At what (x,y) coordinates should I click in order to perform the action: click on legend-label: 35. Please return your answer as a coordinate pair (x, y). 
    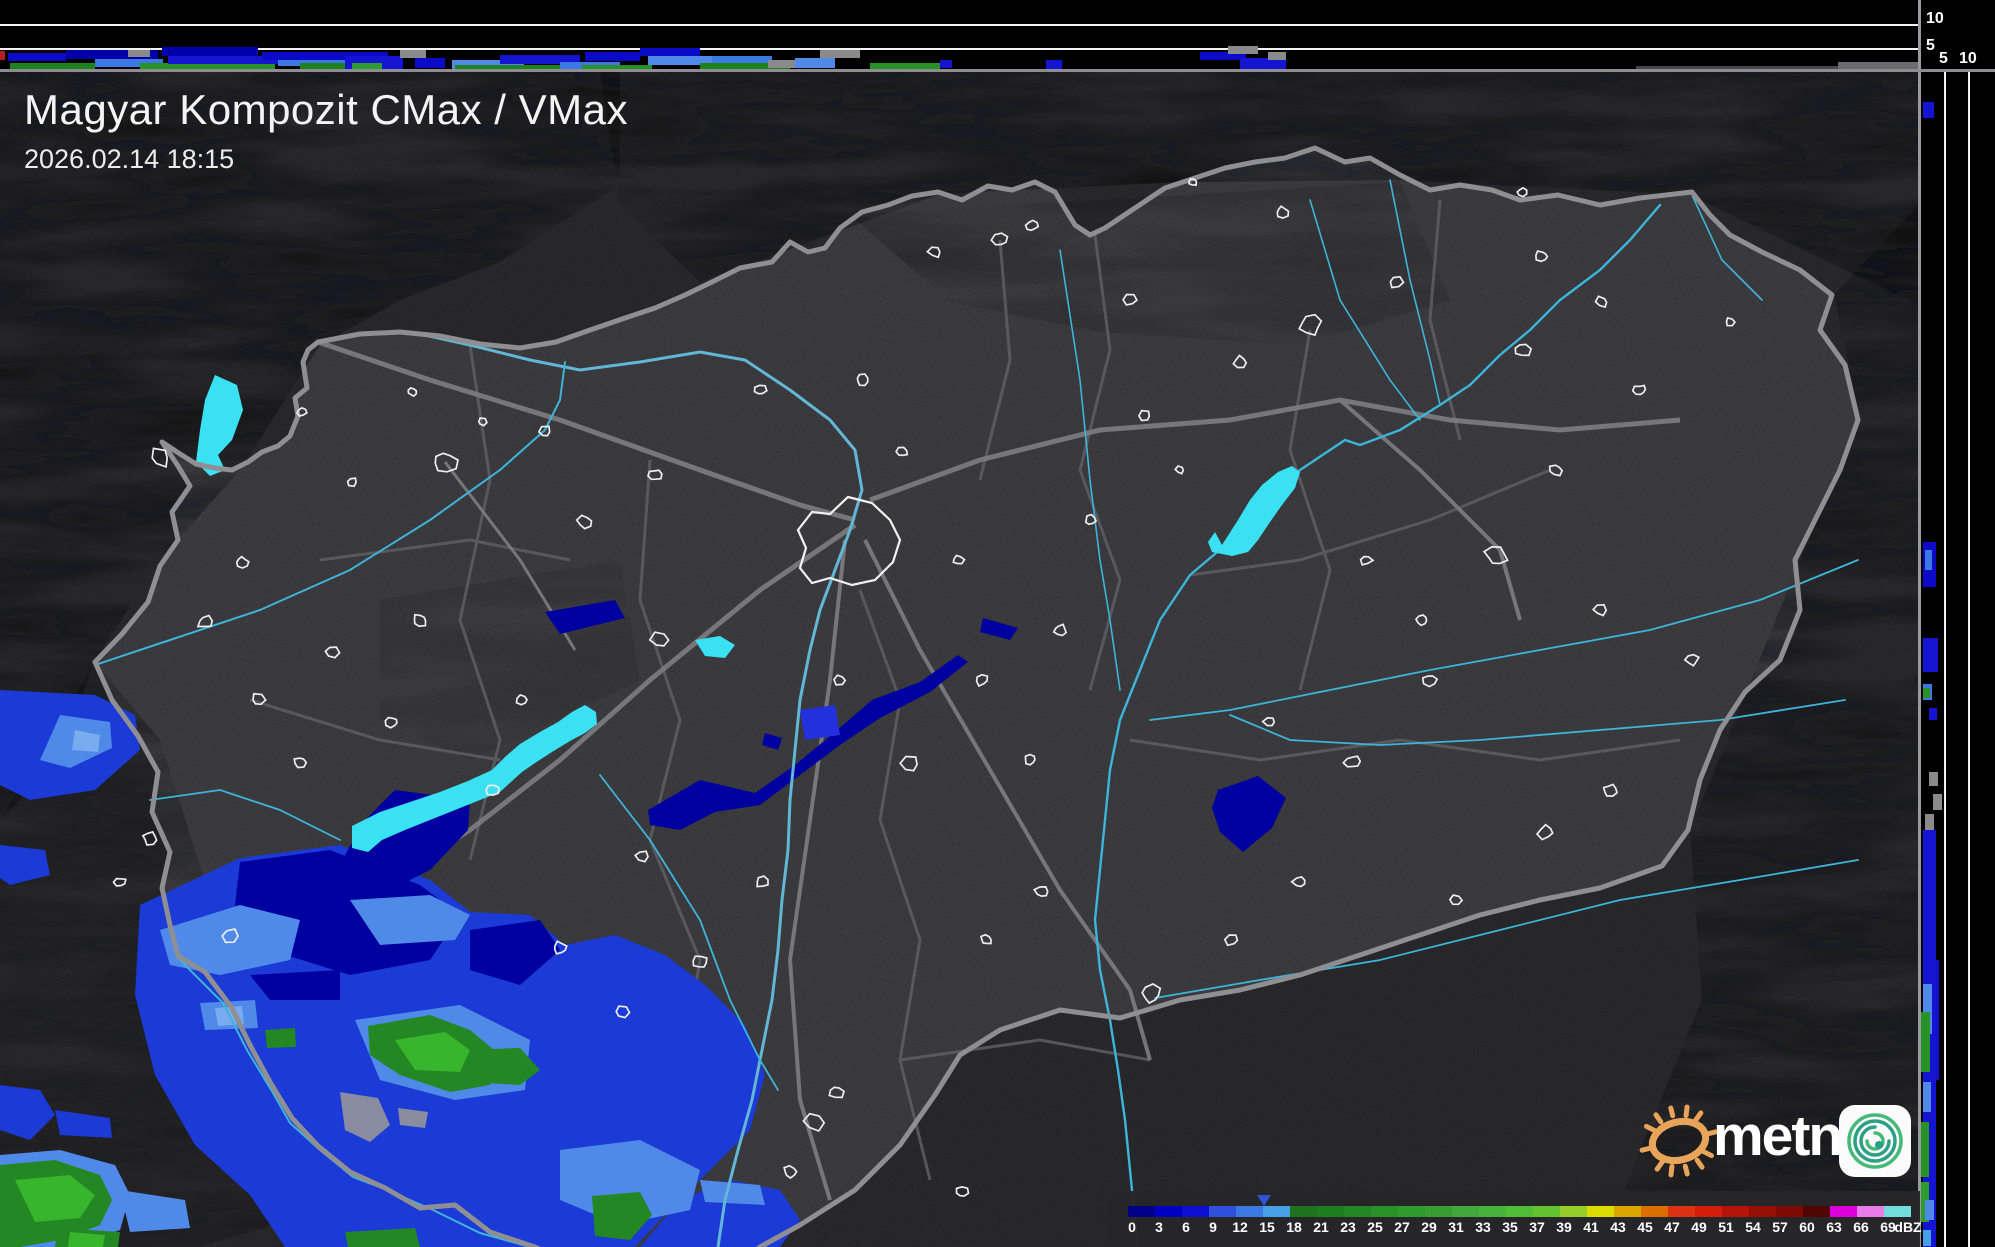
    Looking at the image, I should click on (1510, 1227).